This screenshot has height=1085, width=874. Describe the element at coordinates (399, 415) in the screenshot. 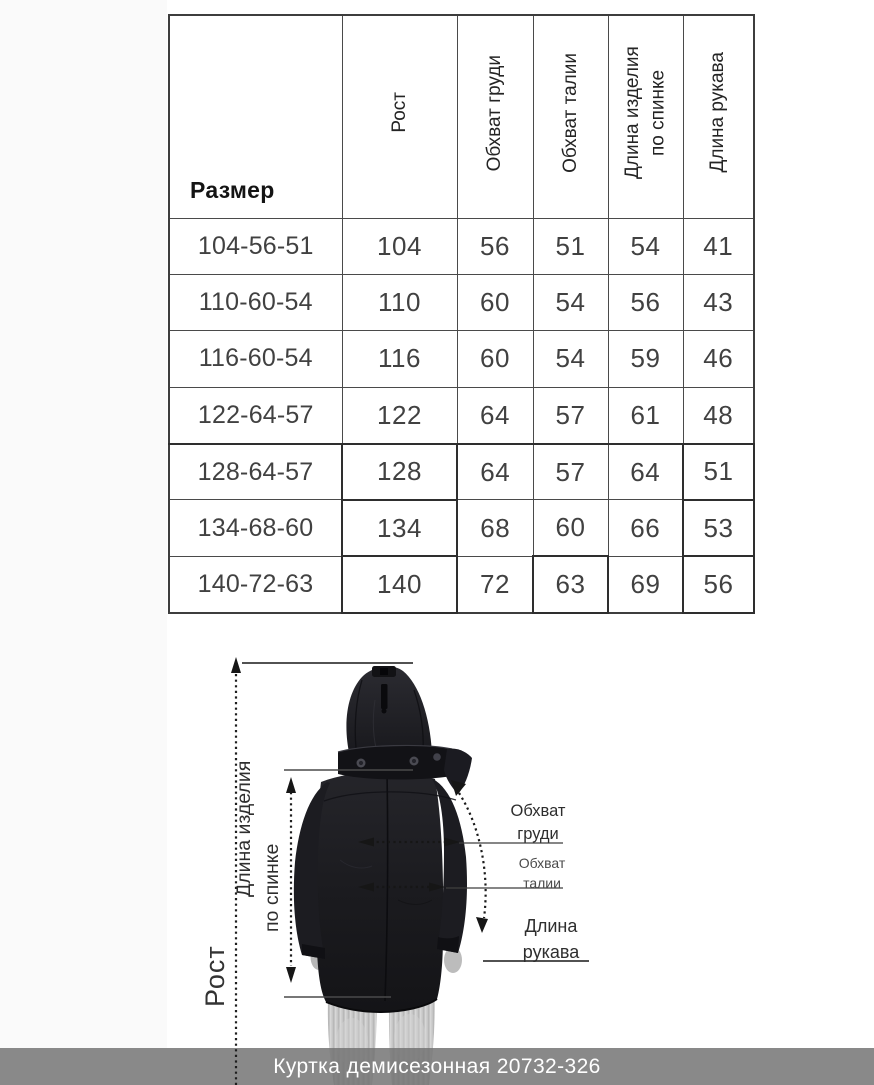

I see `cell-height: 122` at that location.